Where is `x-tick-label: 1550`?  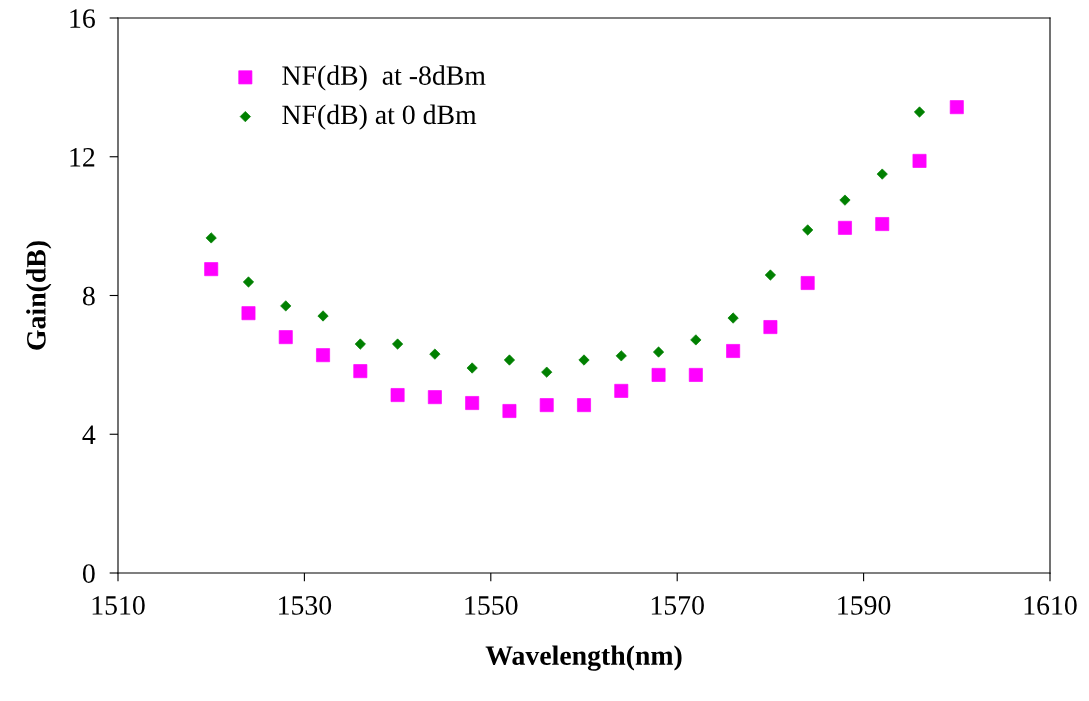
x-tick-label: 1550 is located at coordinates (491, 605).